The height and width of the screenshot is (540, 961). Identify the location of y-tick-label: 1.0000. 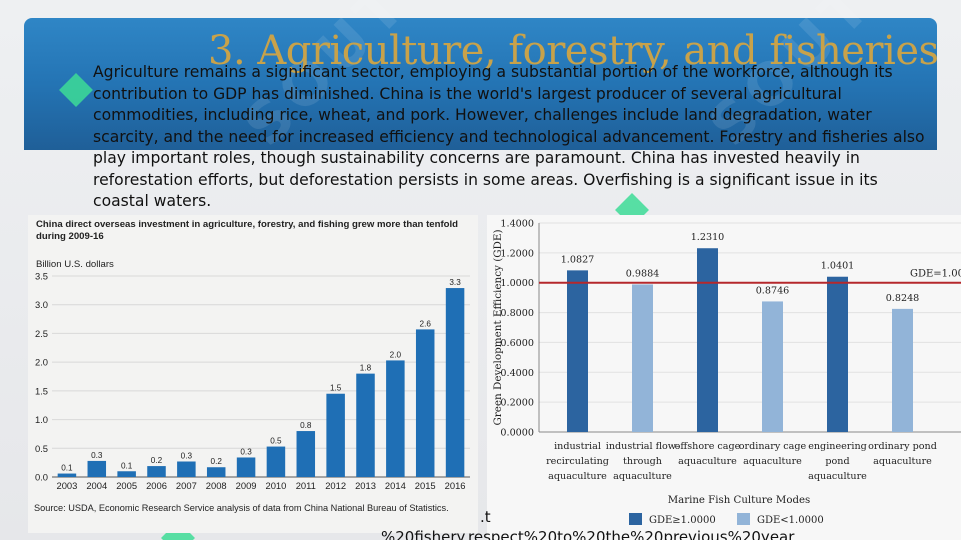
(517, 283).